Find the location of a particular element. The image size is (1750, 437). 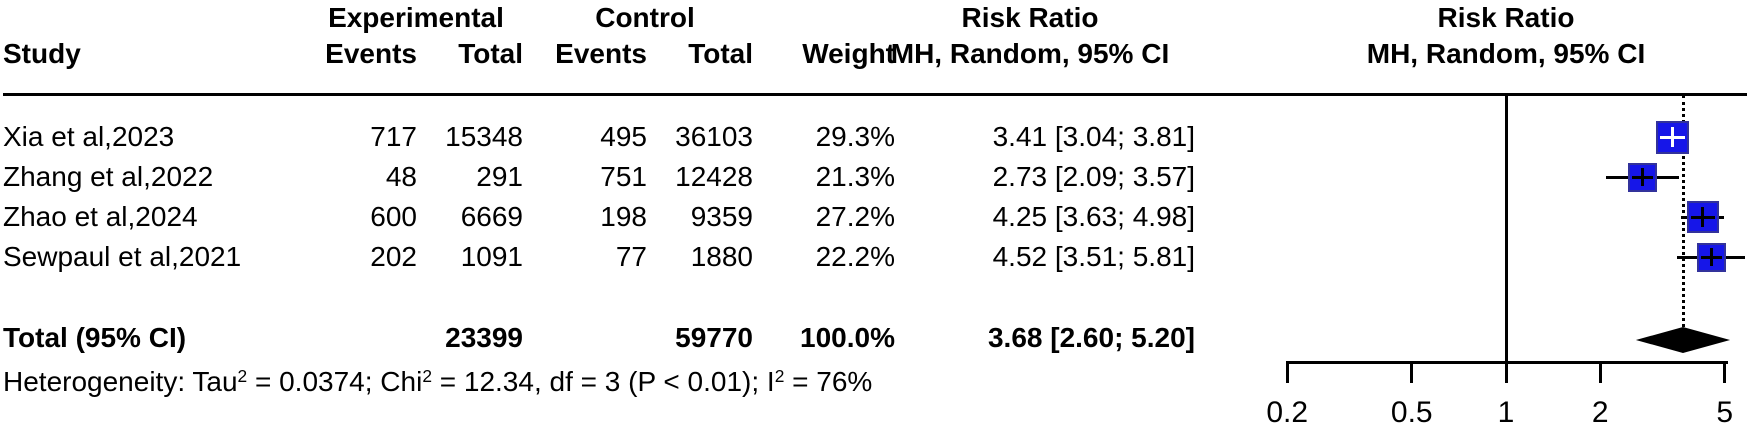

ci-cell: 2.73 [2.09; 3.57] is located at coordinates (1093, 176).